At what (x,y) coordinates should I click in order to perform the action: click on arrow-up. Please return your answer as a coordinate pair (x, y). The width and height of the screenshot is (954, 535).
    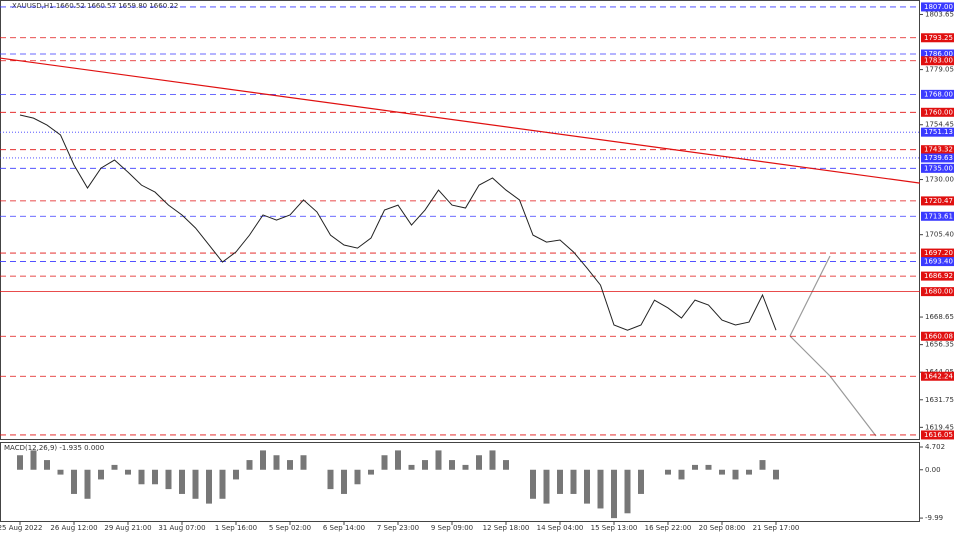
    Looking at the image, I should click on (810, 296).